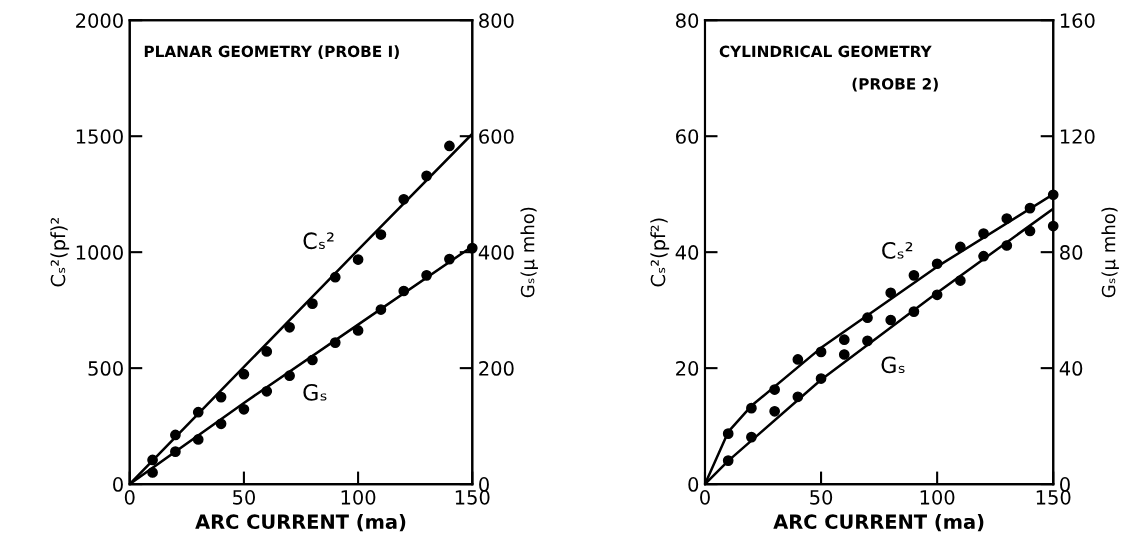 The height and width of the screenshot is (547, 1138). I want to click on y2-tick-label: 600, so click(496, 136).